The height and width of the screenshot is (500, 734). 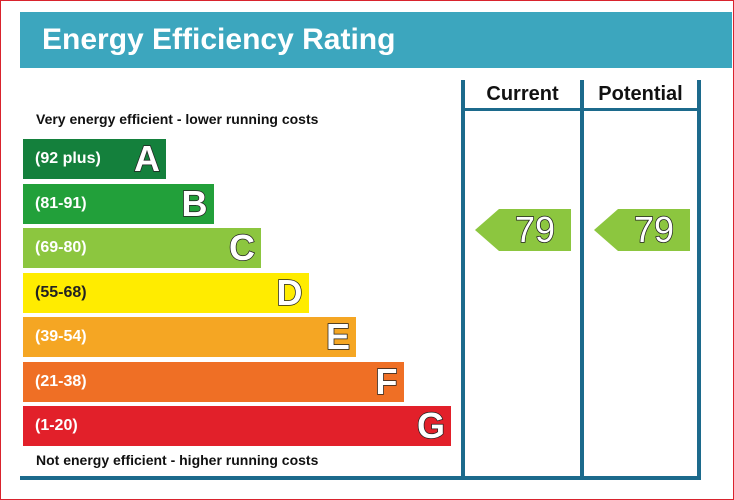 I want to click on current-rating-arrow: 79, so click(x=523, y=230).